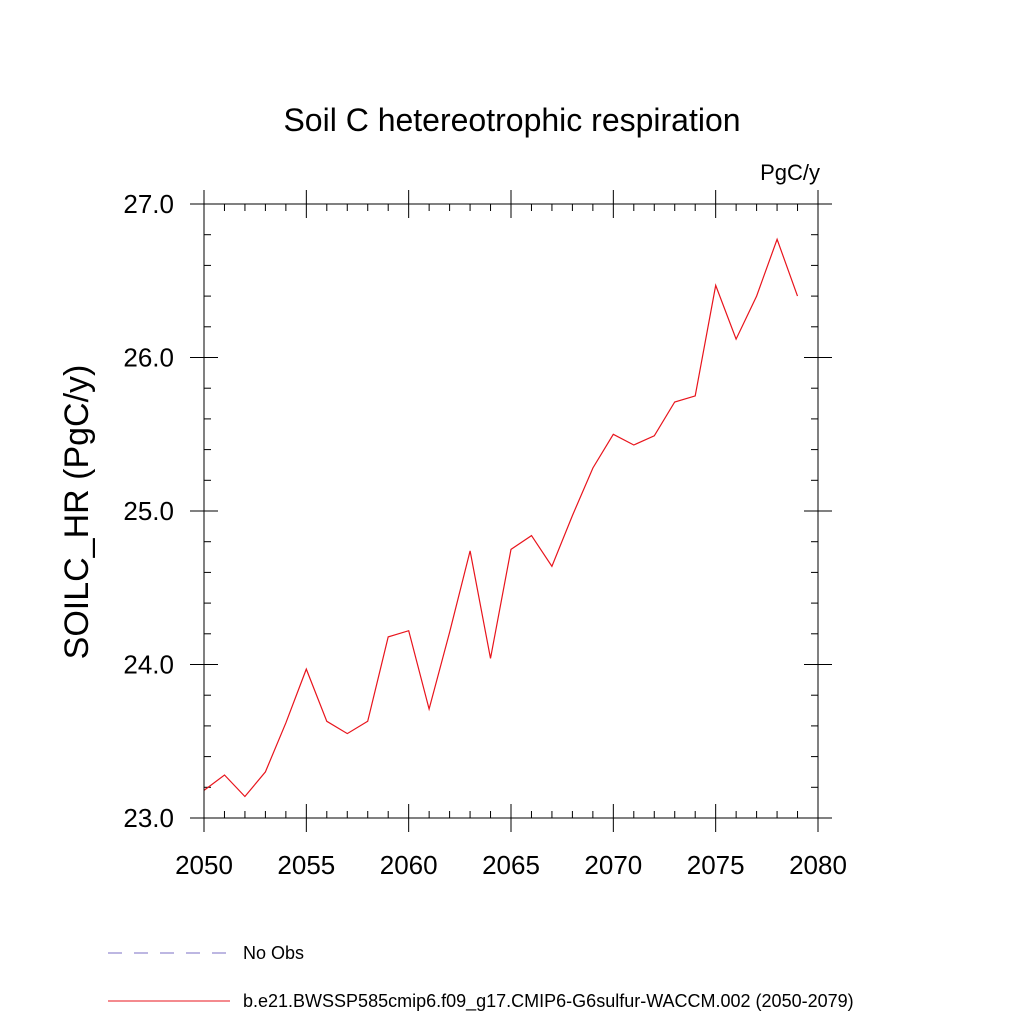  Describe the element at coordinates (790, 172) in the screenshot. I see `units-label: PgC/y` at that location.